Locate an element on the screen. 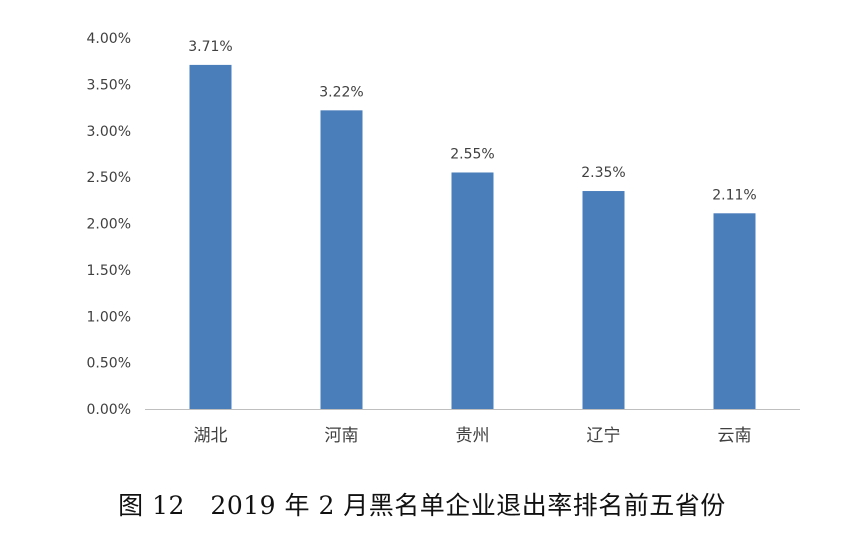  y-tick-label: 2.00% is located at coordinates (109, 225).